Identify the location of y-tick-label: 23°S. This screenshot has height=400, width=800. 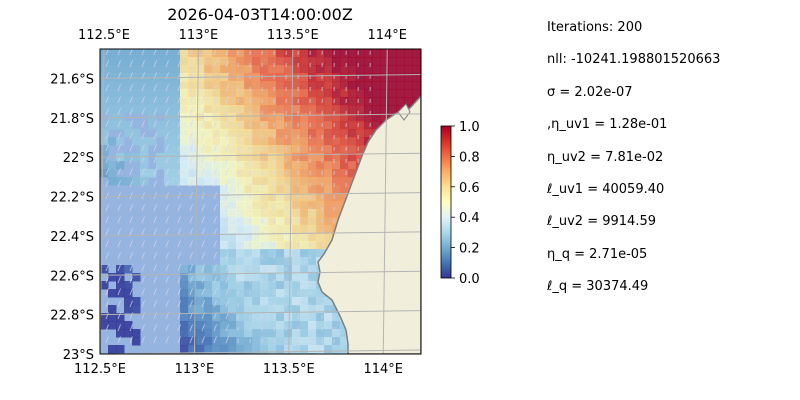
(78, 355).